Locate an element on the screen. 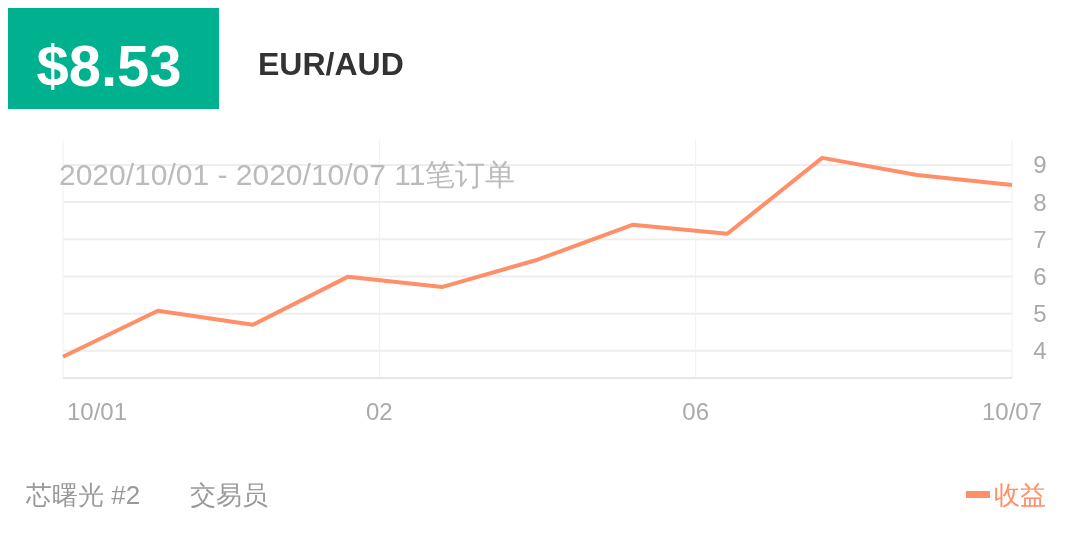 The image size is (1076, 538). y-tick-label: 5 is located at coordinates (1040, 314).